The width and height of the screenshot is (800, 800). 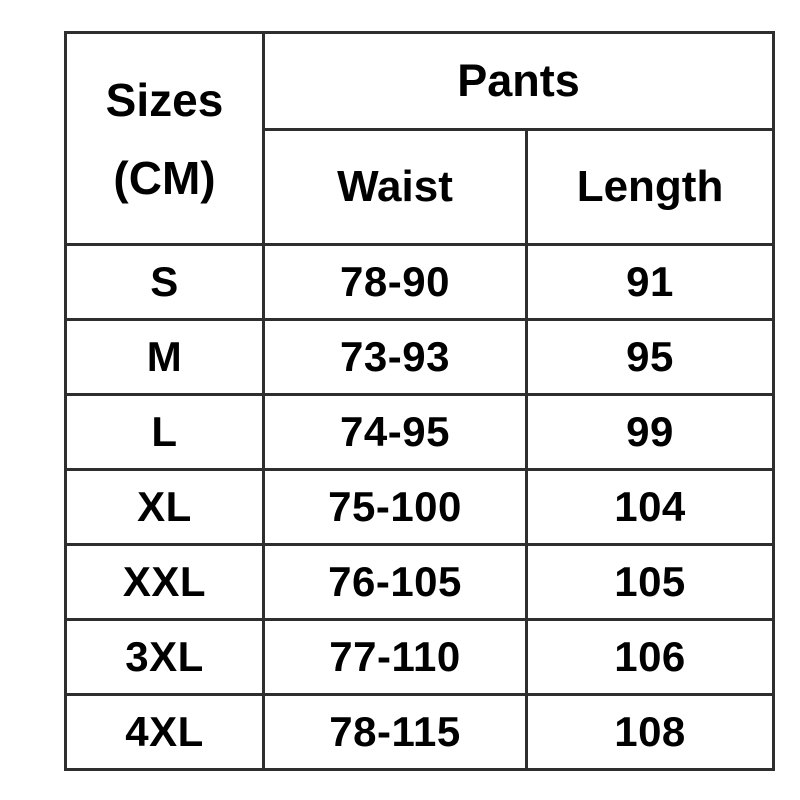 I want to click on waist-cell: 75-100, so click(x=395, y=507).